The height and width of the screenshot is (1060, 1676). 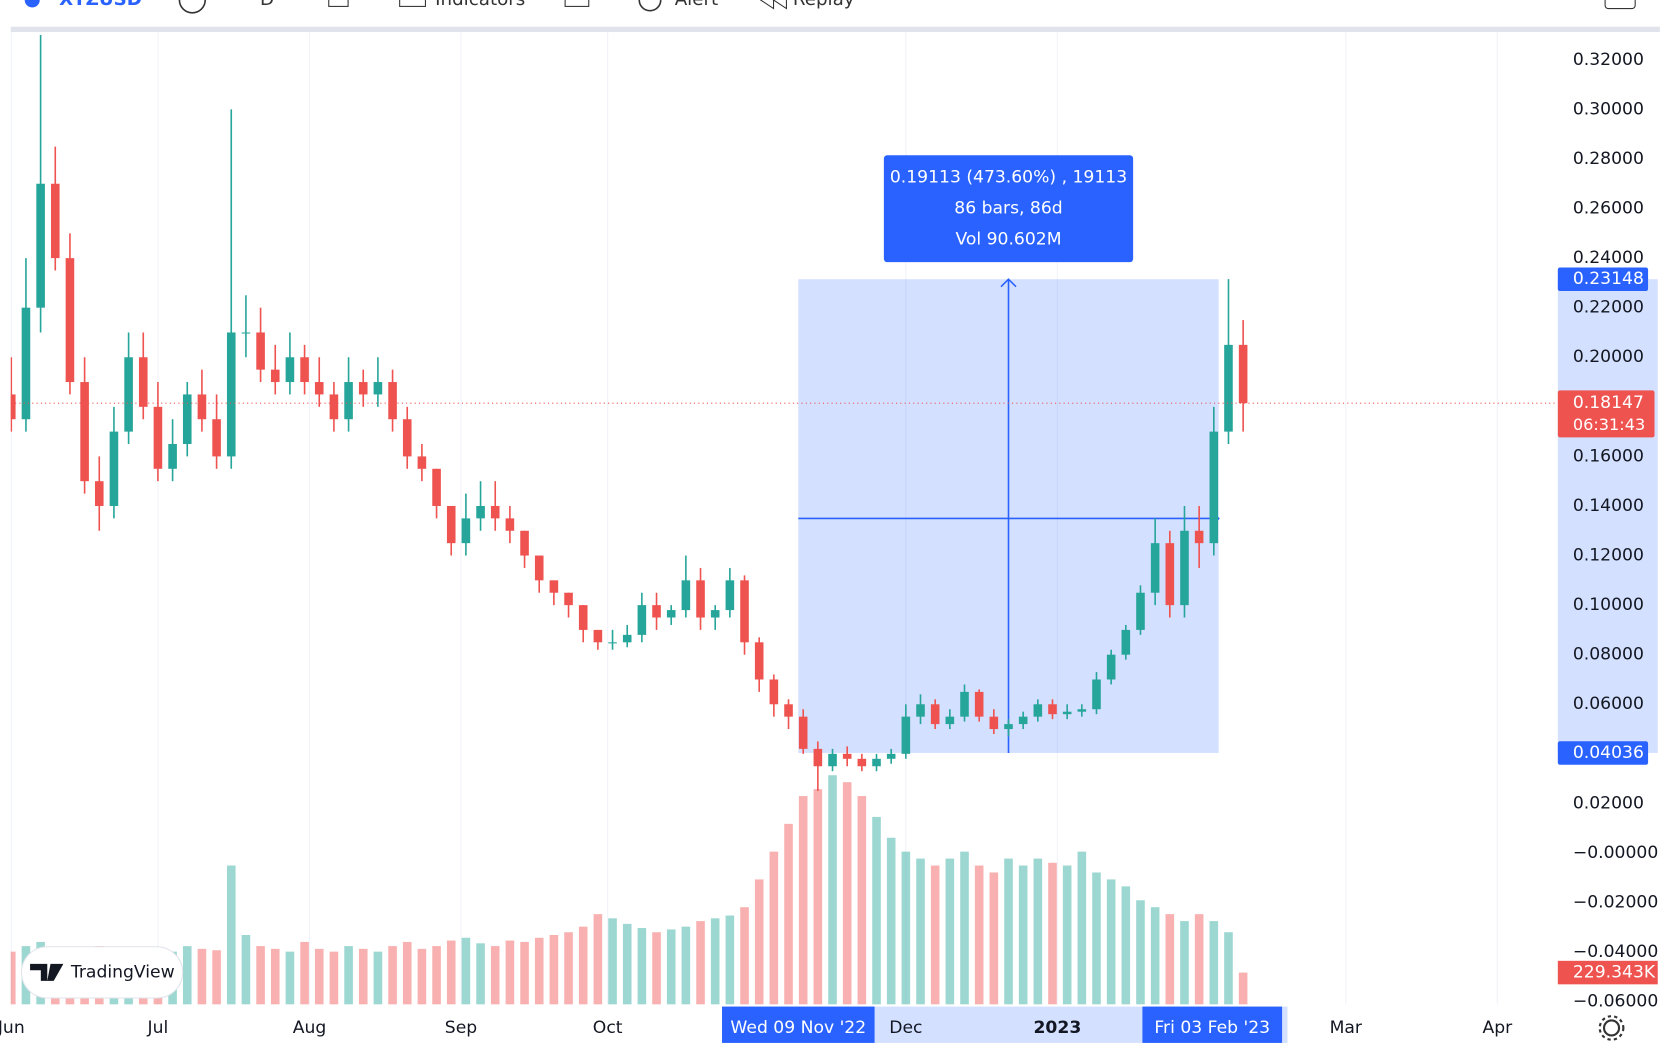 I want to click on y-tick-label: 0.28000, so click(x=1608, y=159).